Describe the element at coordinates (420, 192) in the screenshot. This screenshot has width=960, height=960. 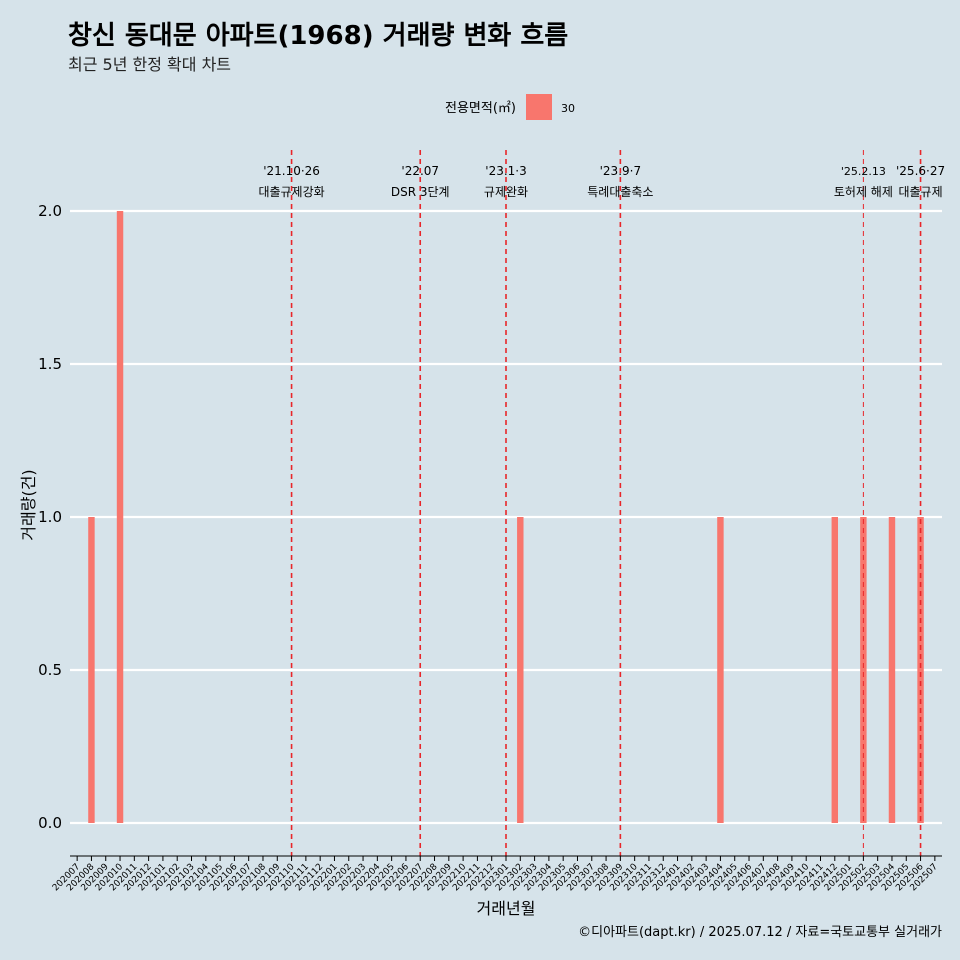
I see `annotation-label: DSR 3단계` at that location.